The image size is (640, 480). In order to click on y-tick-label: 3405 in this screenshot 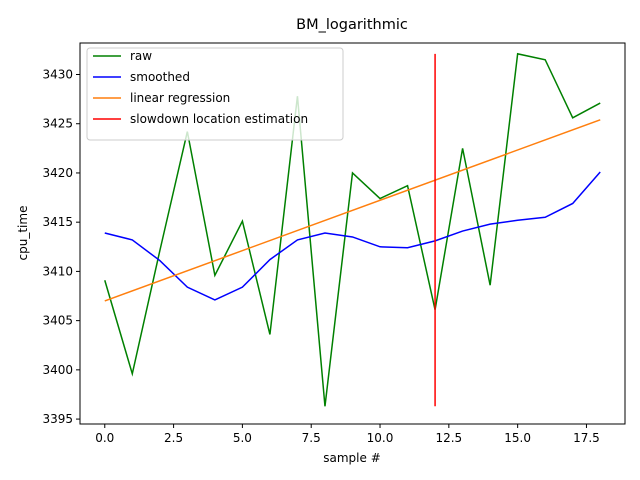, I will do `click(57, 321)`.